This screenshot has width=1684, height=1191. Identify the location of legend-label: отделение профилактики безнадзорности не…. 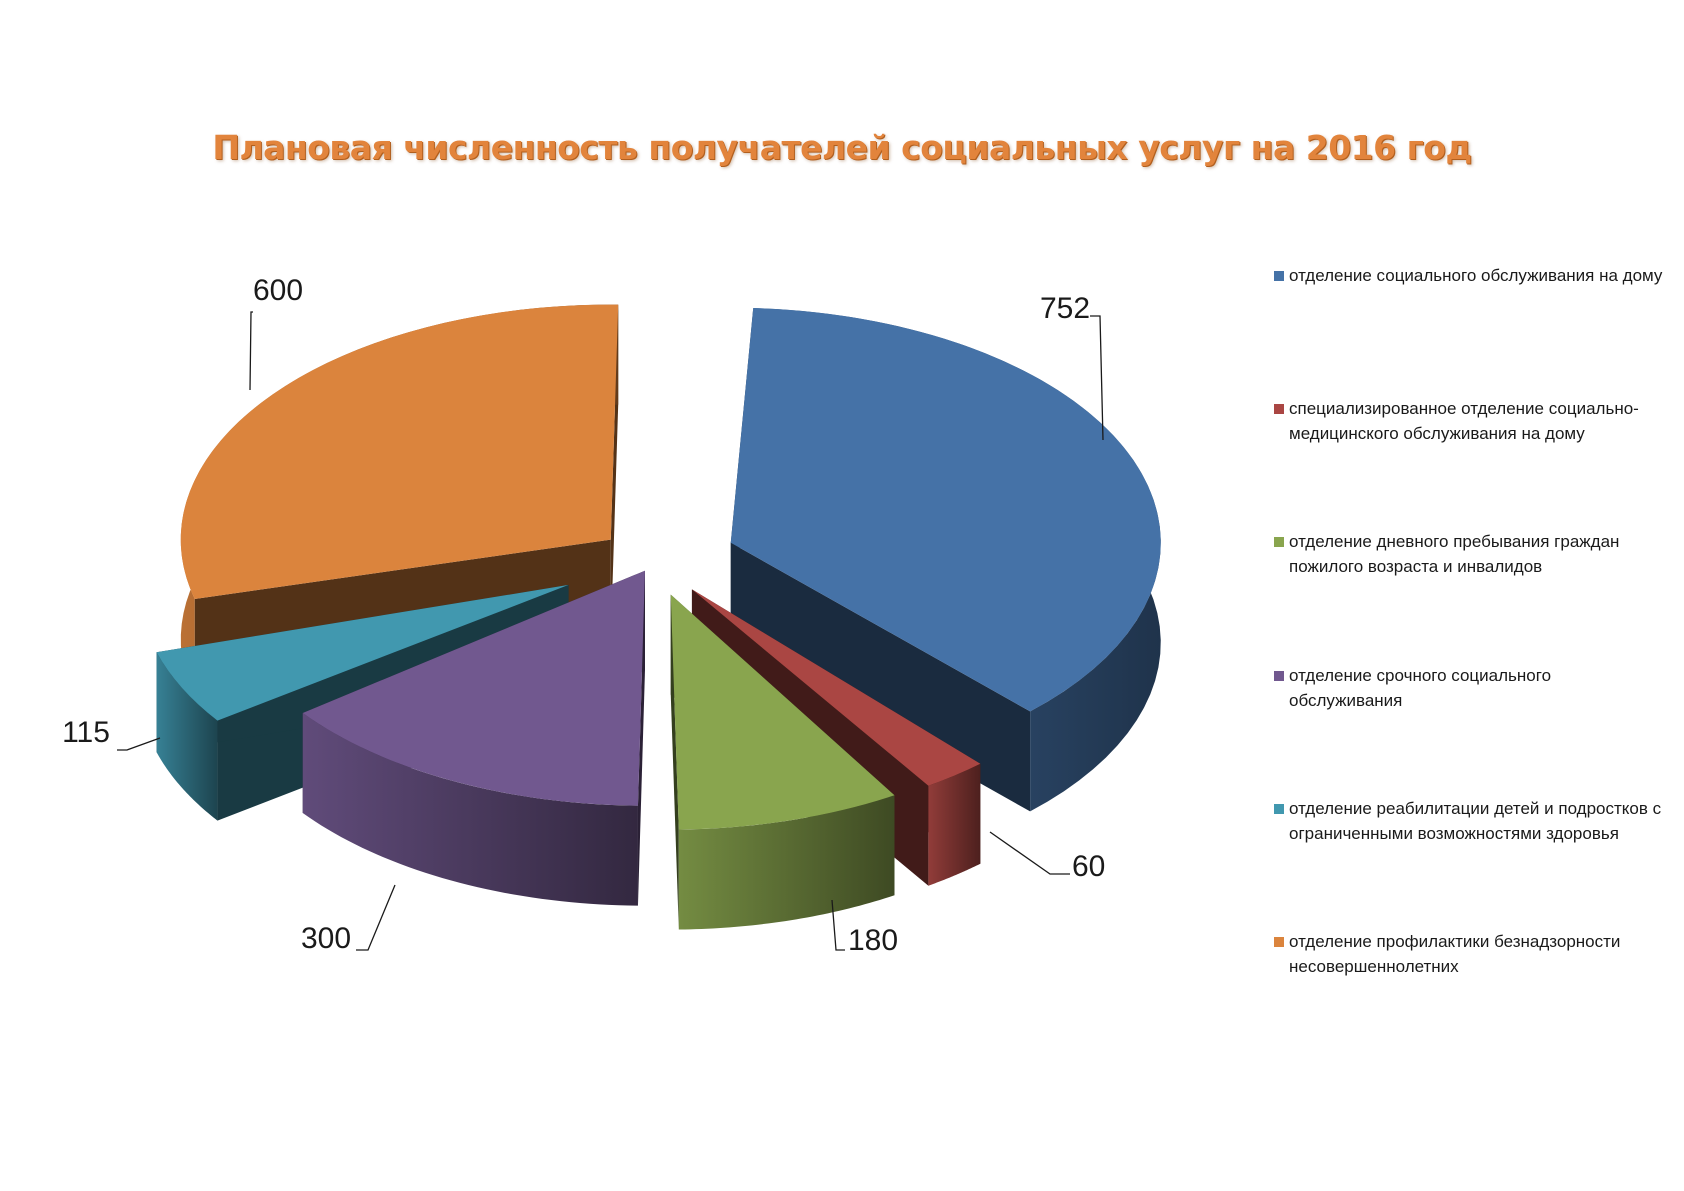
(1455, 954).